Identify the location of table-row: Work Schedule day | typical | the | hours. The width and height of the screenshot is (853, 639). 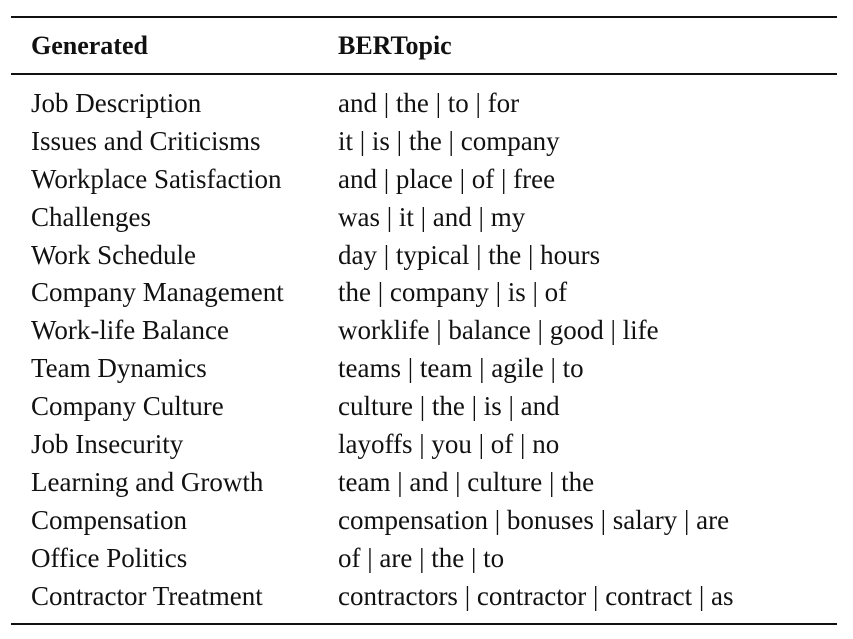
(424, 255).